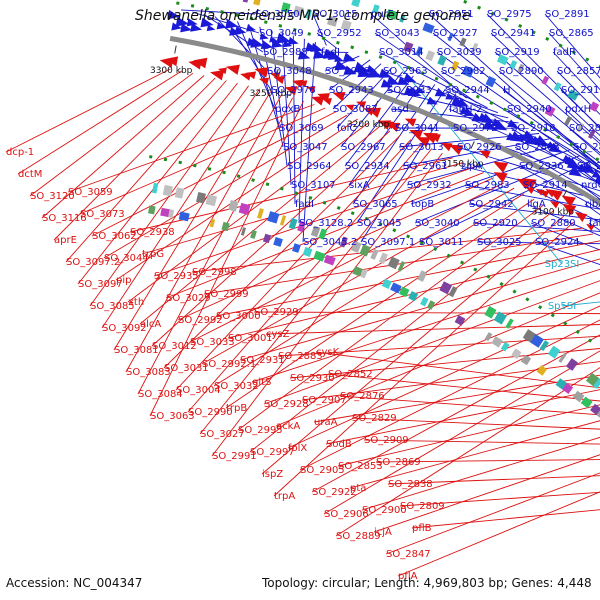 The height and width of the screenshot is (600, 600). I want to click on gene-label: SO_3065, so click(375, 204).